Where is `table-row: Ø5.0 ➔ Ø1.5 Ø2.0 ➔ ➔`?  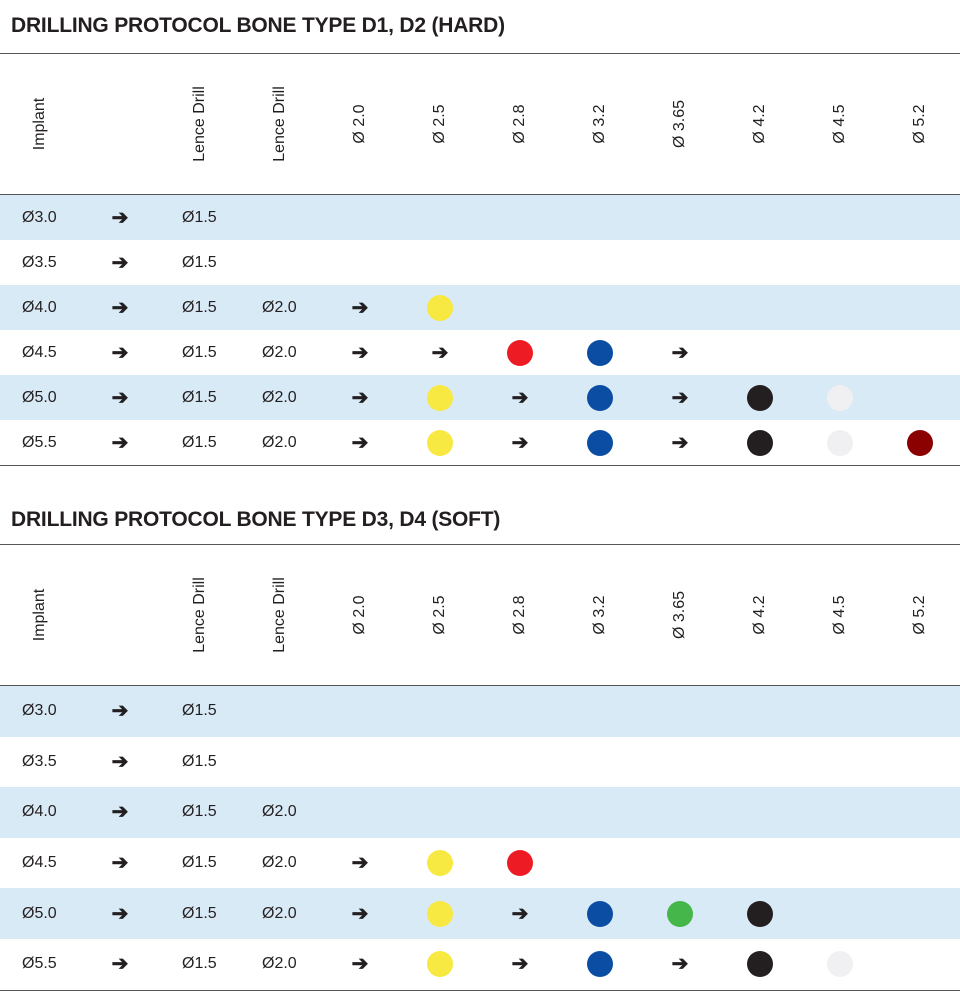 table-row: Ø5.0 ➔ Ø1.5 Ø2.0 ➔ ➔ is located at coordinates (480, 913).